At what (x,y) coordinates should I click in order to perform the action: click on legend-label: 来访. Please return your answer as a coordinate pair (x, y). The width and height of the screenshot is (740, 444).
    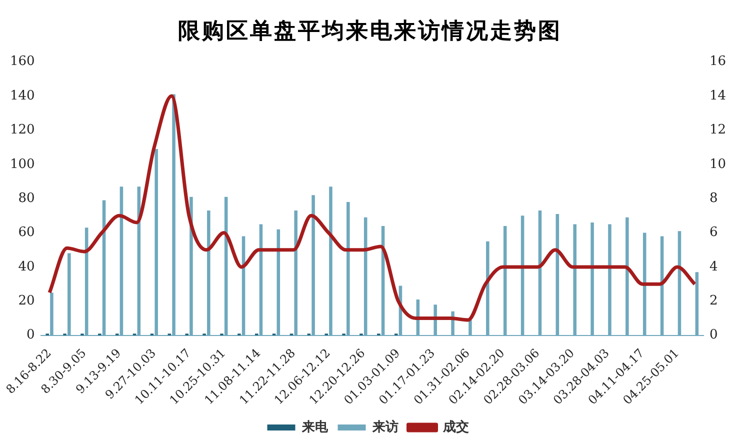
    Looking at the image, I should click on (384, 426).